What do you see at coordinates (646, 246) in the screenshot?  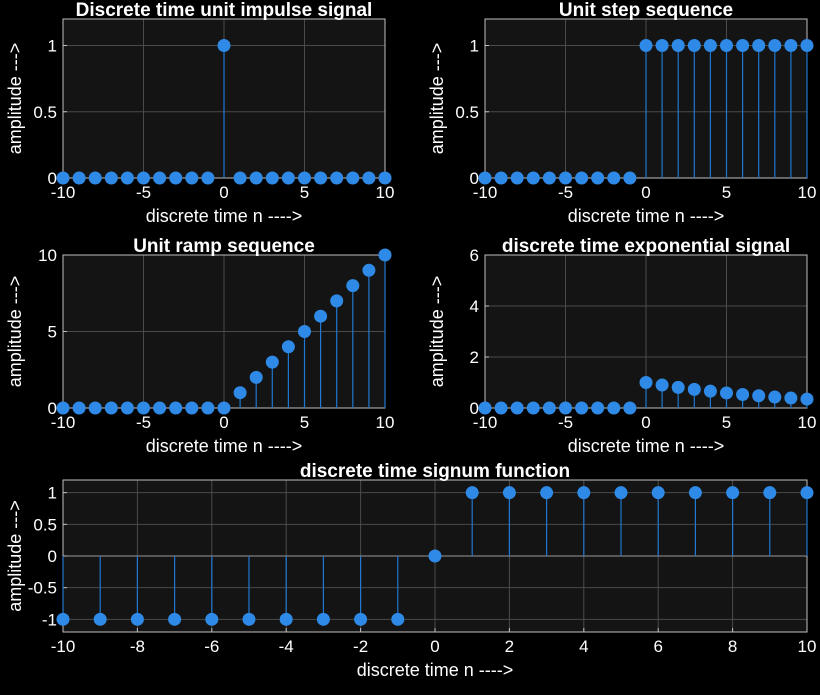 I see `exponential-title: discrete time exponential signal` at bounding box center [646, 246].